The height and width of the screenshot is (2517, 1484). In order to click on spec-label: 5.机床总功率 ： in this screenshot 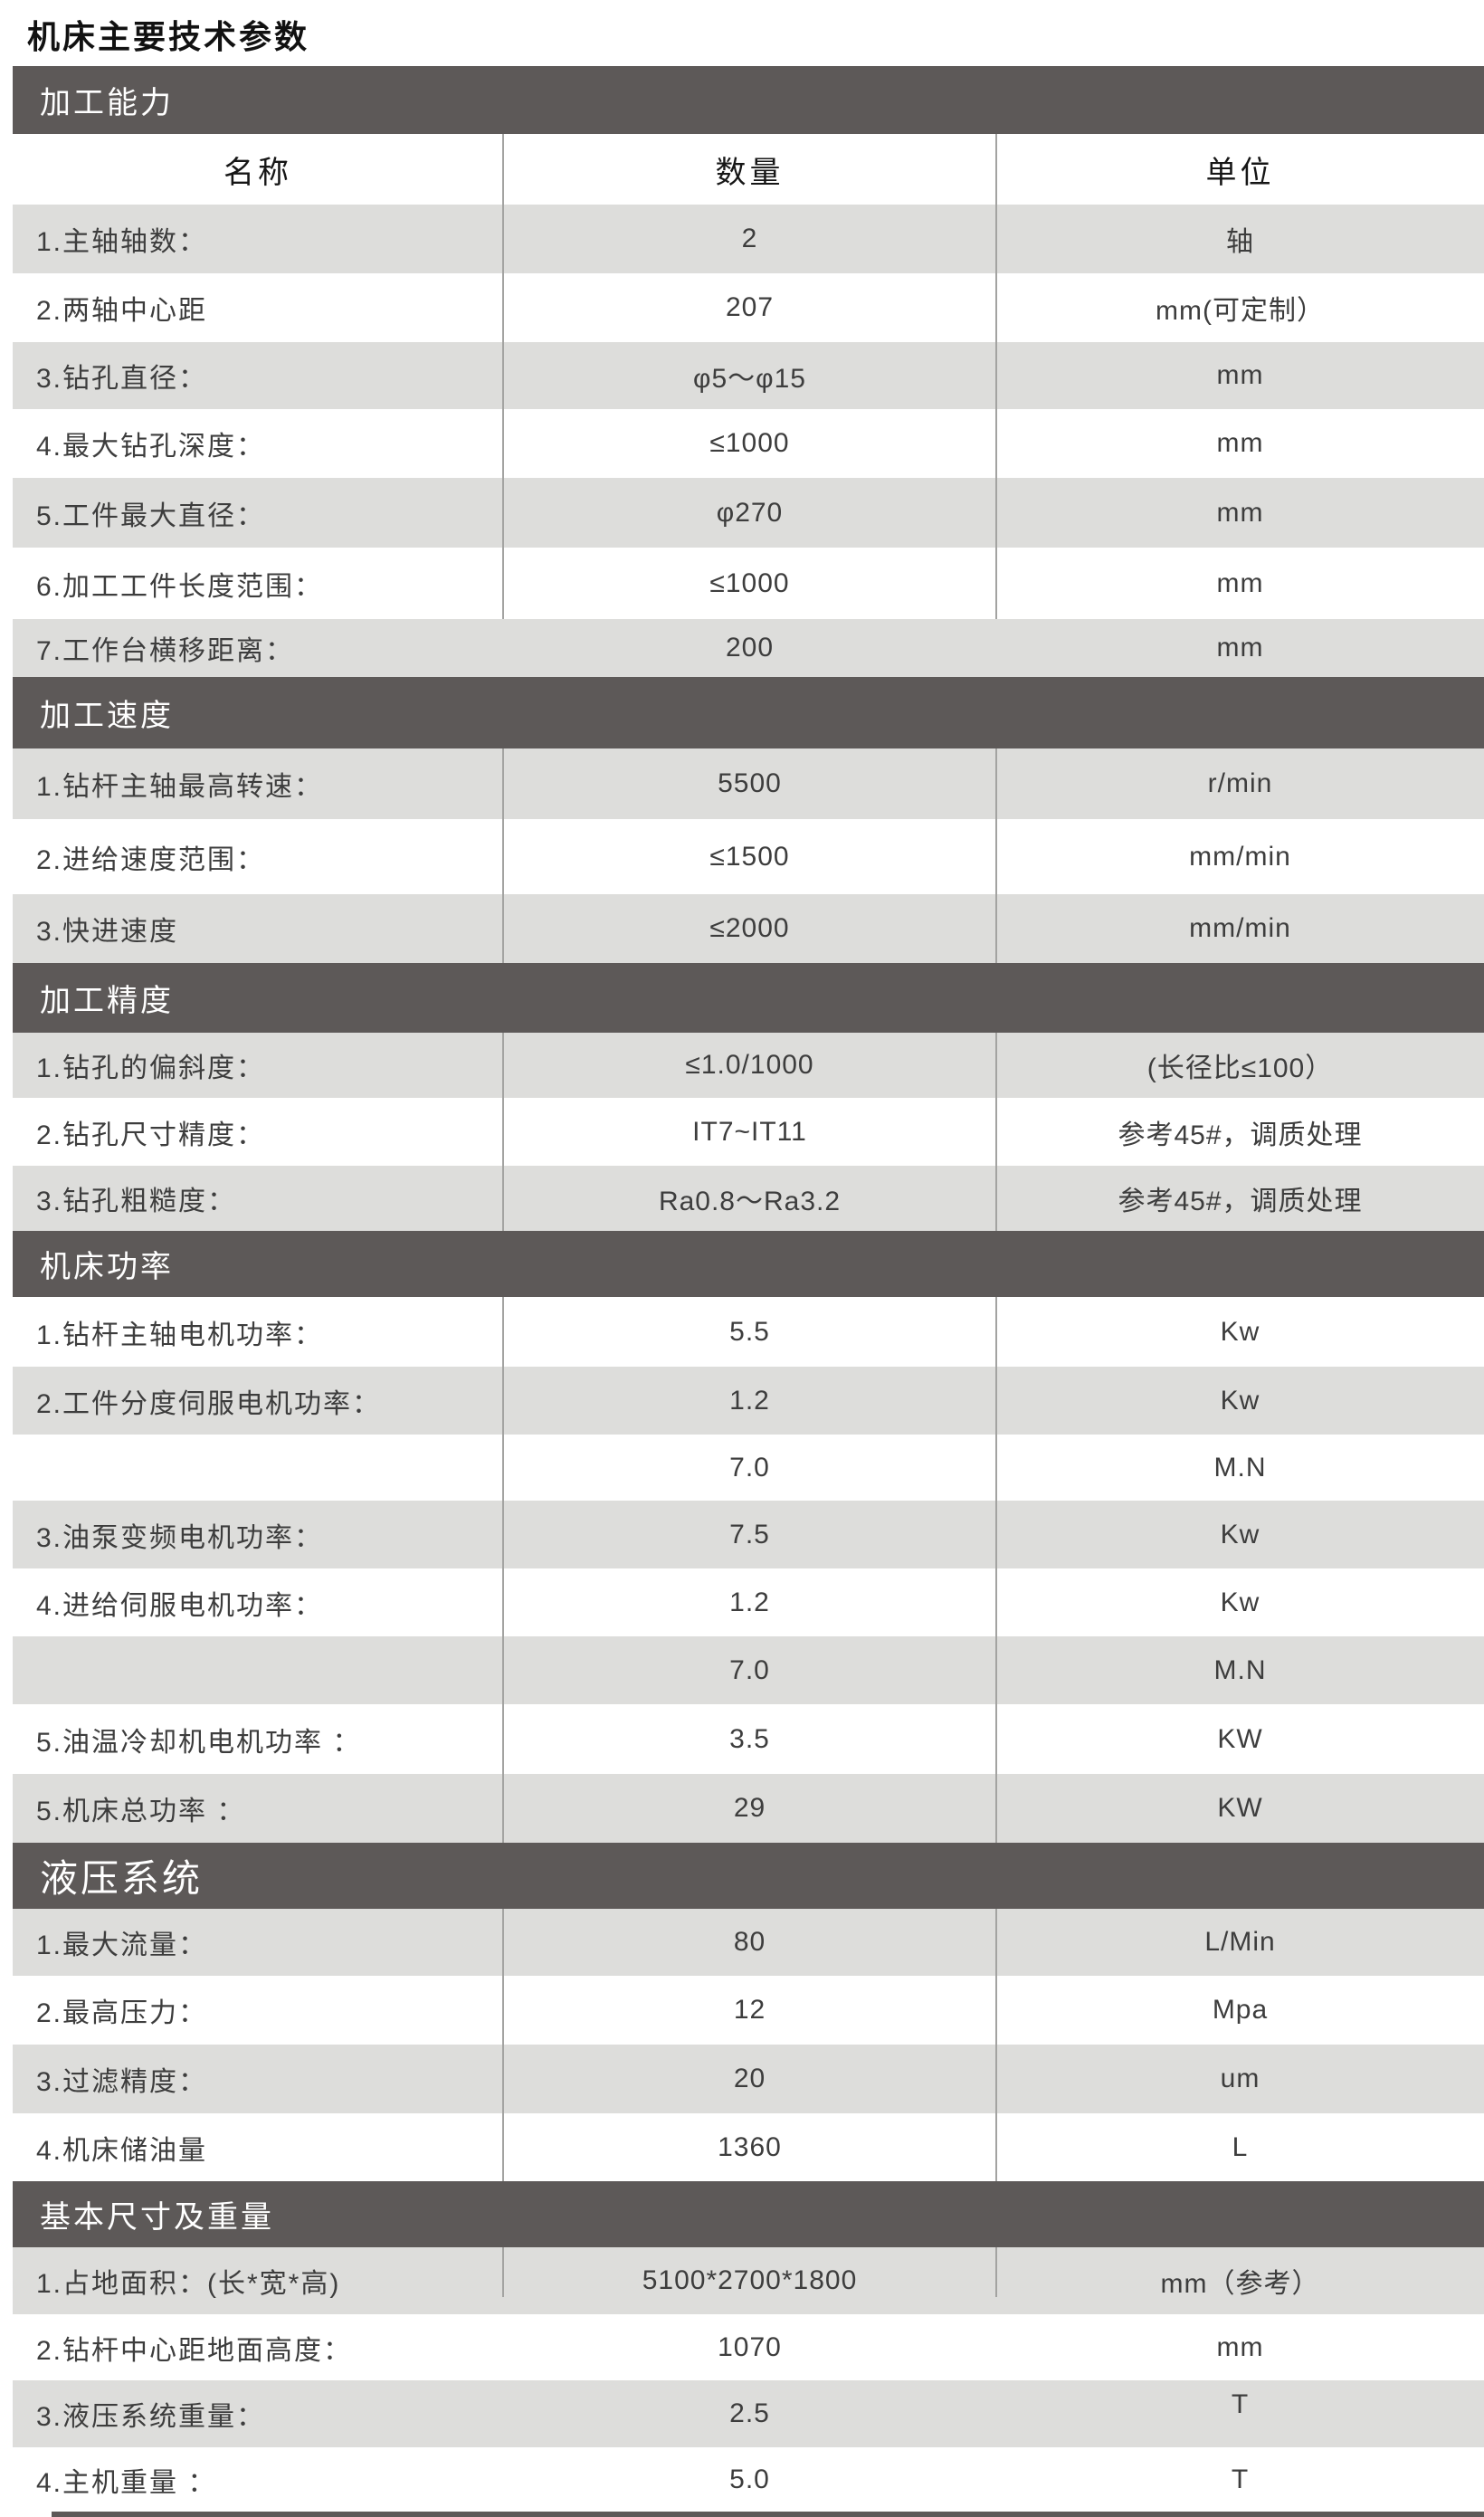, I will do `click(141, 1811)`.